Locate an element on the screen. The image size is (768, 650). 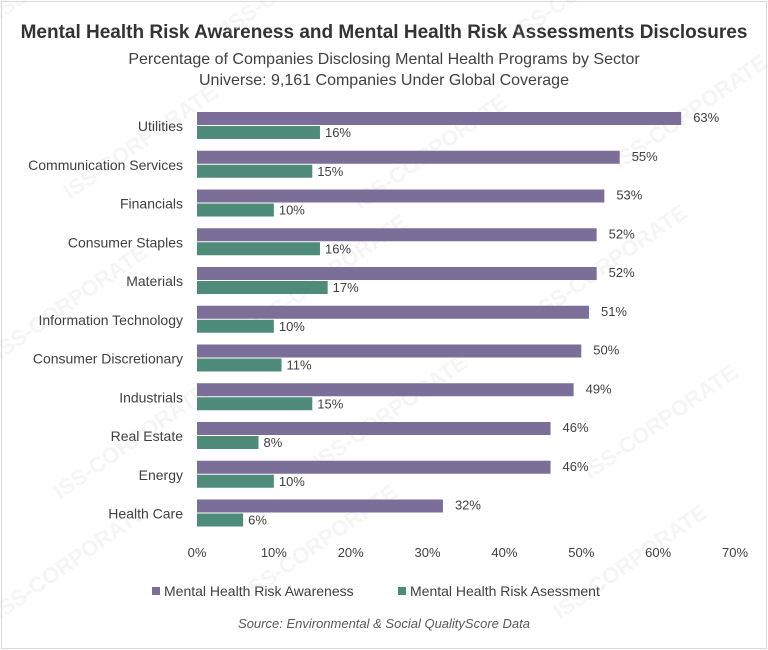
data-label-assessment: 17% is located at coordinates (346, 287).